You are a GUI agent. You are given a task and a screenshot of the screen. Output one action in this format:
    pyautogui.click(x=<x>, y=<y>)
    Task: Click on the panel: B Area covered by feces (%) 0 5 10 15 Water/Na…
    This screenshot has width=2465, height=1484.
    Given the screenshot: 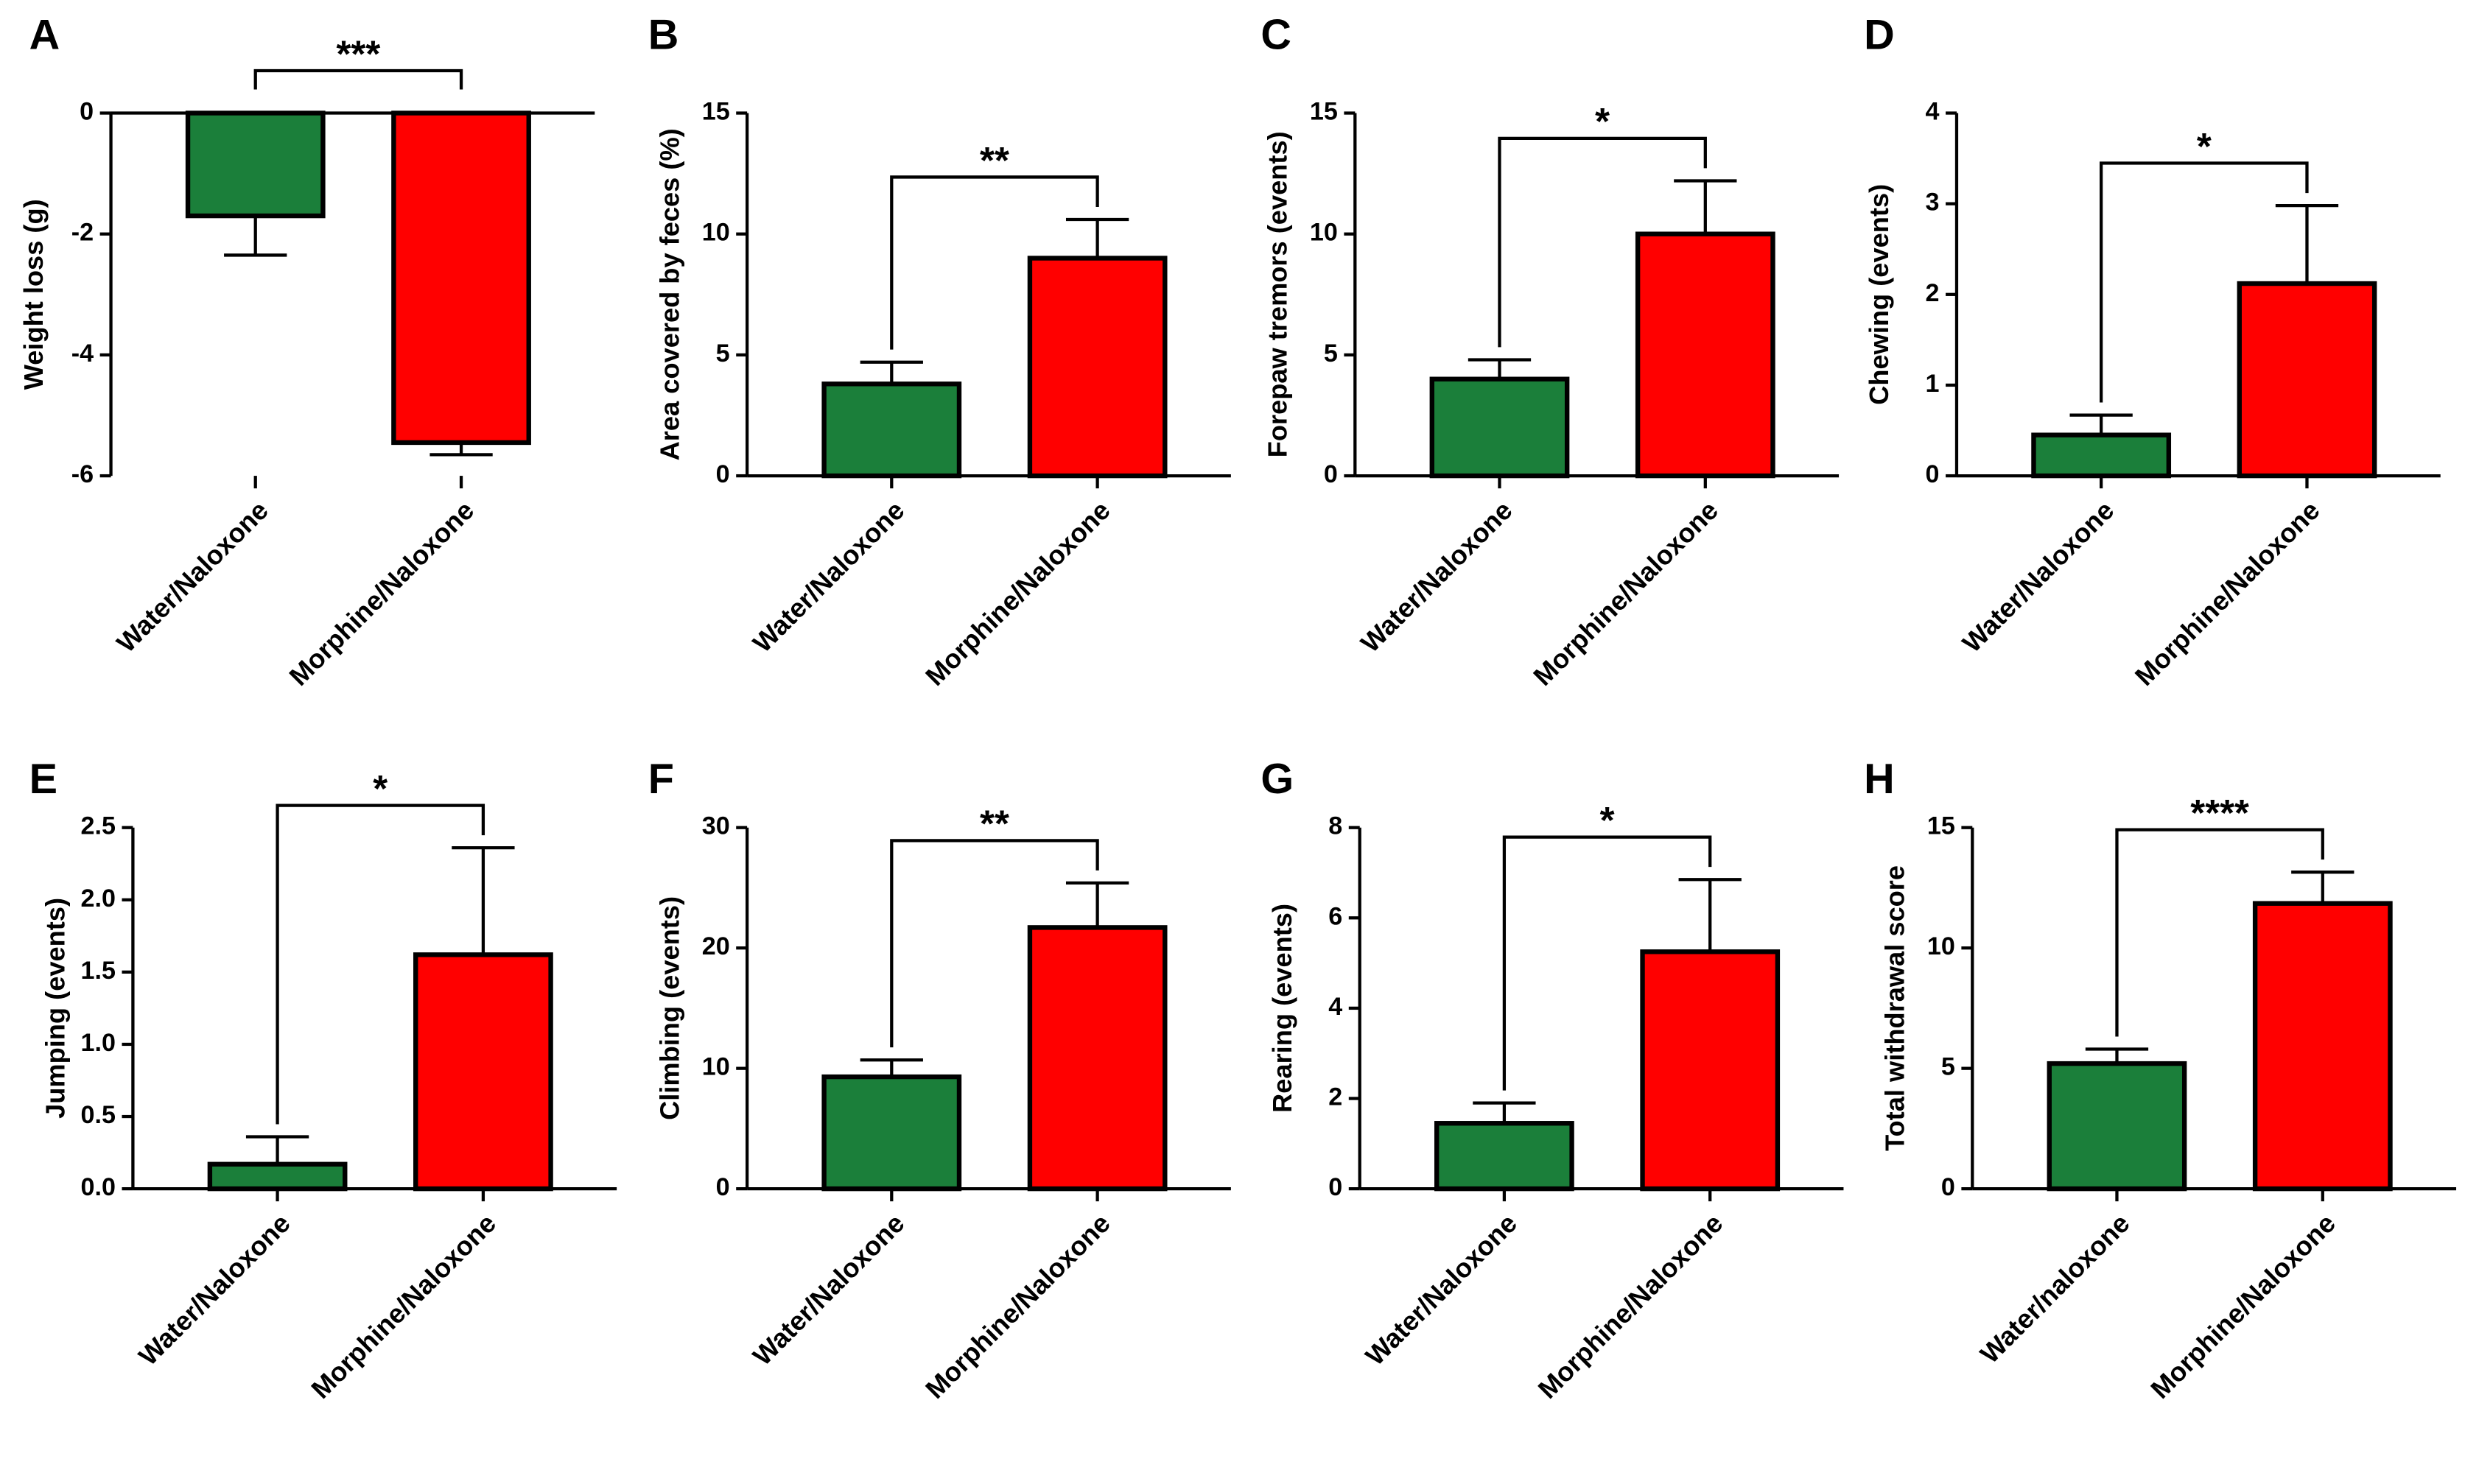 What is the action you would take?
    pyautogui.click(x=939, y=352)
    